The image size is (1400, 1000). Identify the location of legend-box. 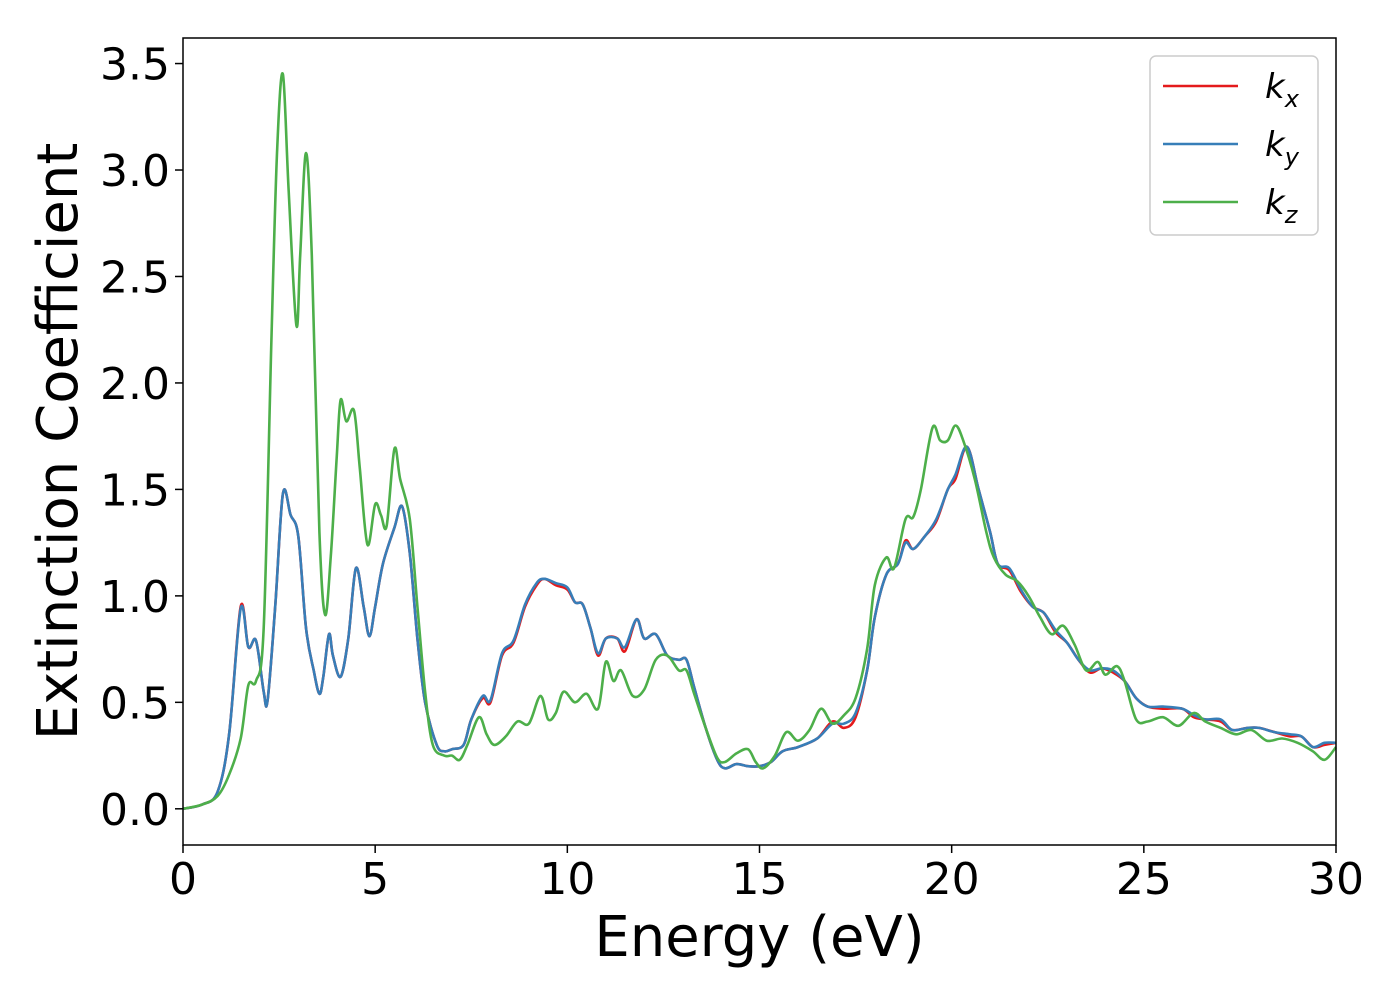
(1234, 145).